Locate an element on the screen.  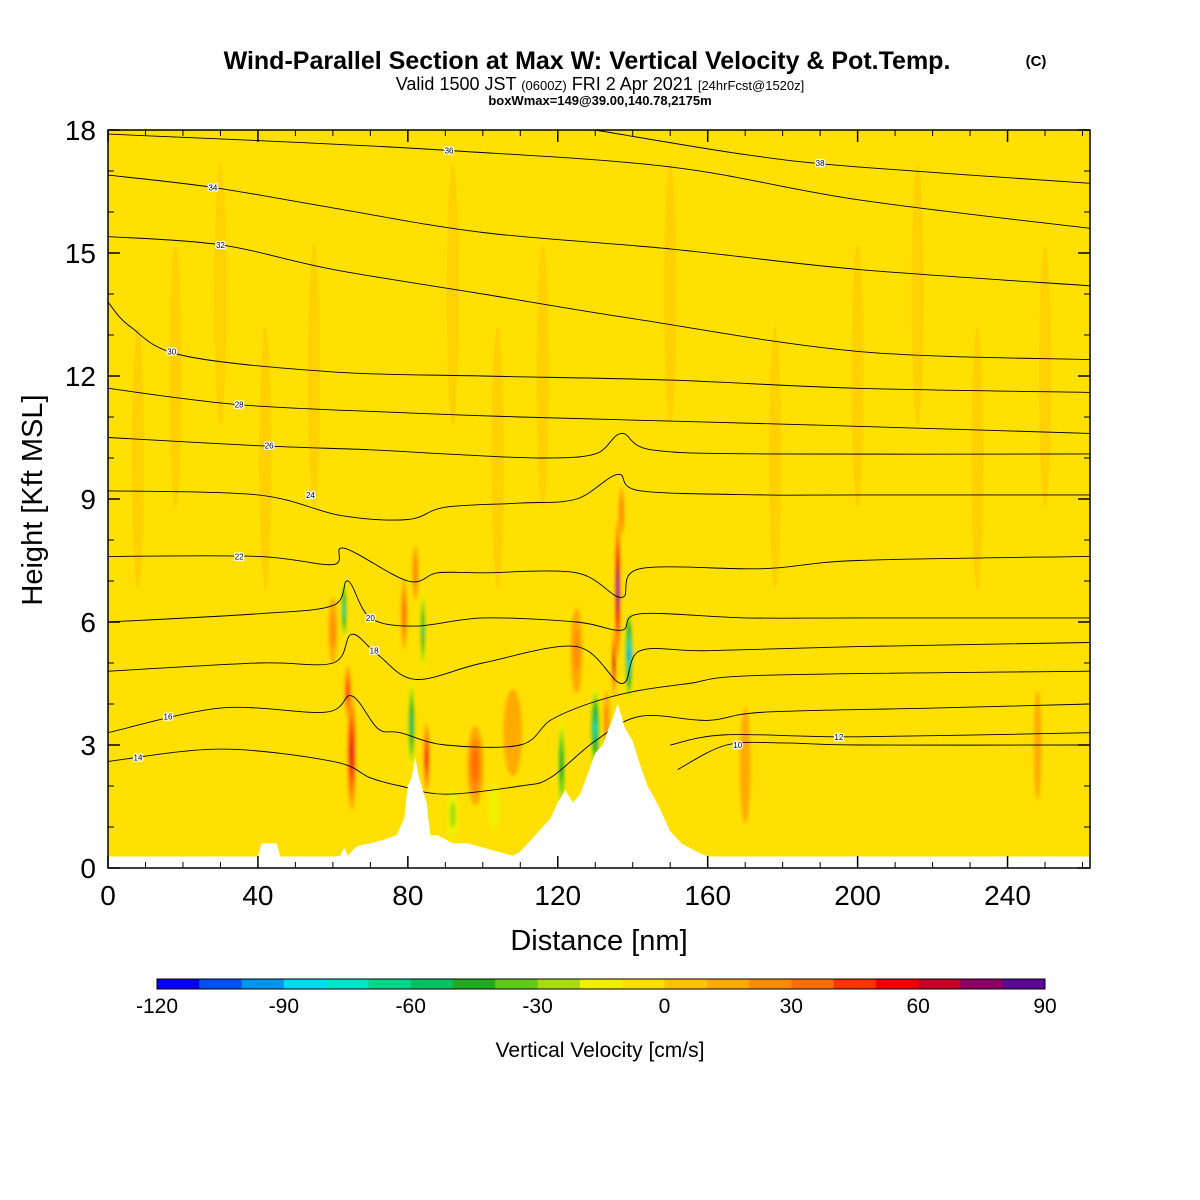
subtitle-date: FRI 2 Apr 2021 is located at coordinates (632, 84).